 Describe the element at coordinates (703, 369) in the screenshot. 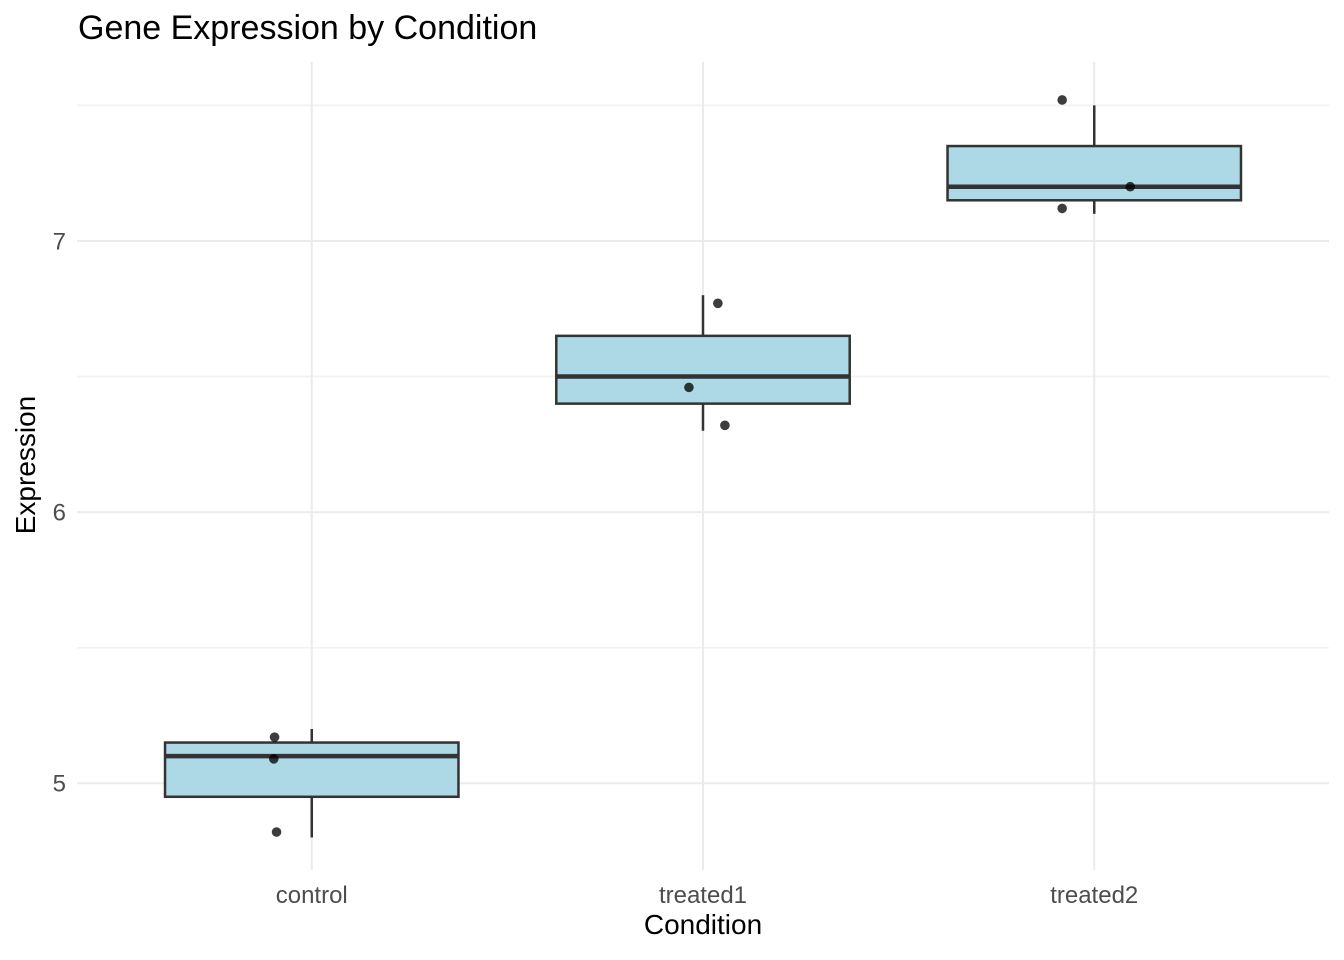

I see `box-treated1` at that location.